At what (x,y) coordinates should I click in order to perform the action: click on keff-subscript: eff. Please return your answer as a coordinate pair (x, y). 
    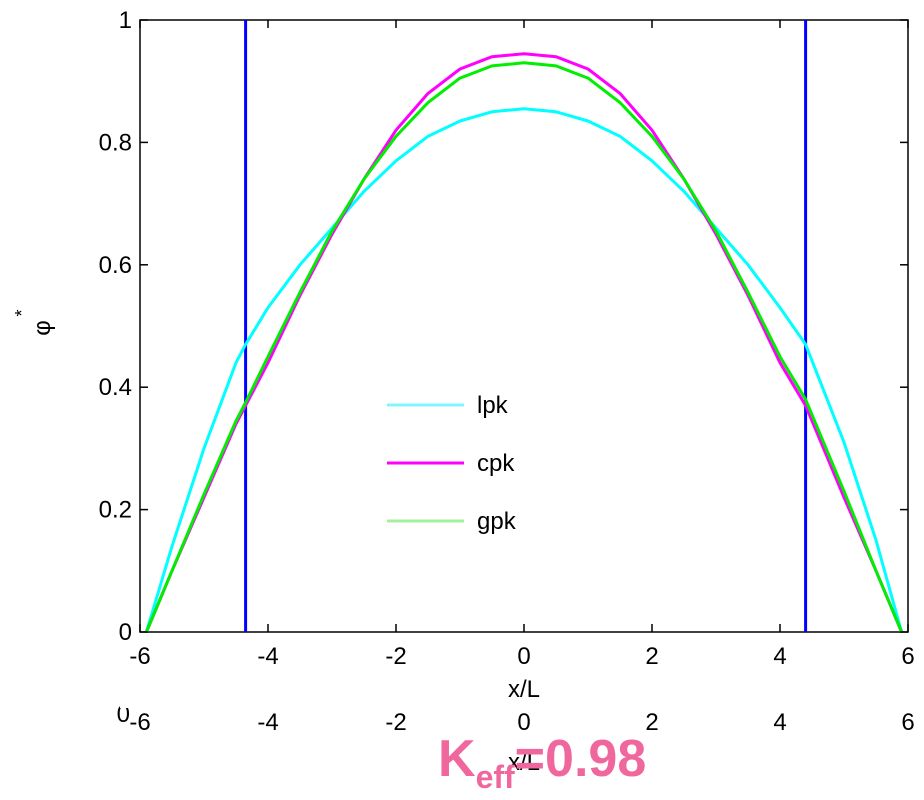
    Looking at the image, I should click on (495, 777).